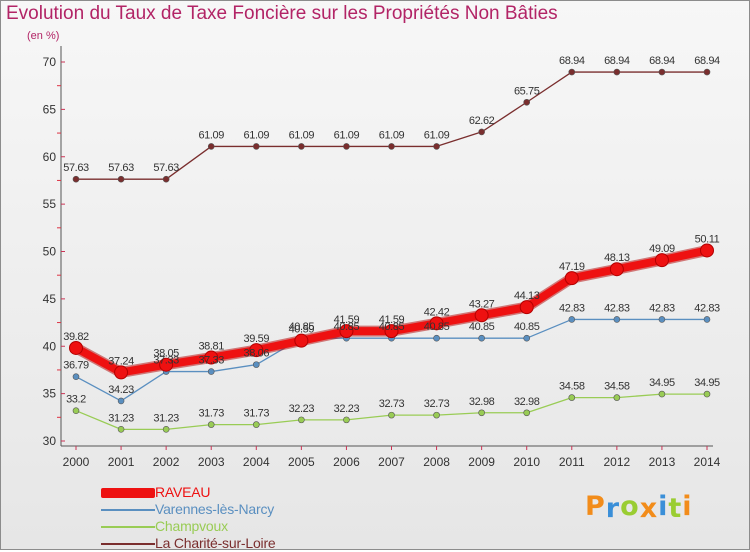 Image resolution: width=750 pixels, height=552 pixels. What do you see at coordinates (347, 320) in the screenshot?
I see `data-label-raveau: 41.59` at bounding box center [347, 320].